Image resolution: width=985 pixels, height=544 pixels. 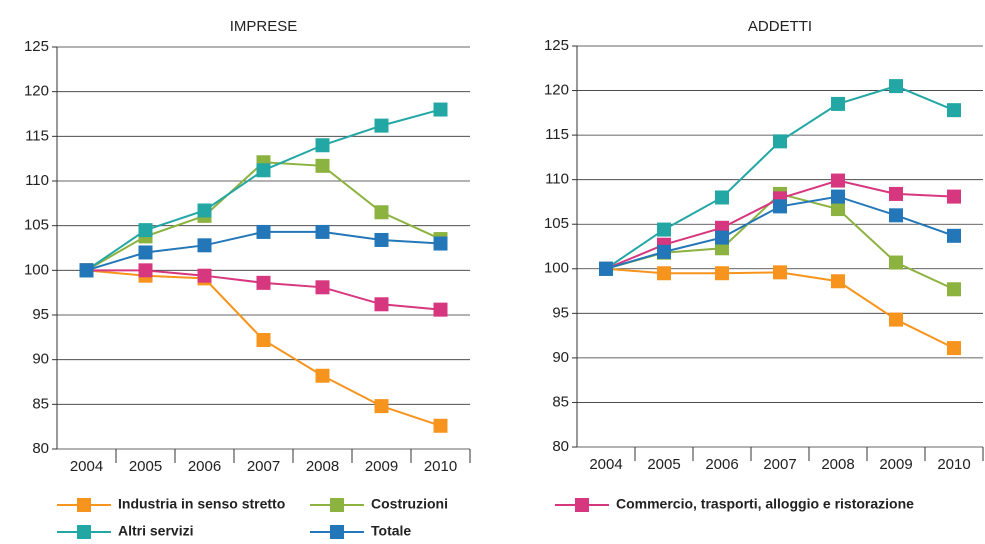 I want to click on legend-label: Altri servizi, so click(x=155, y=531).